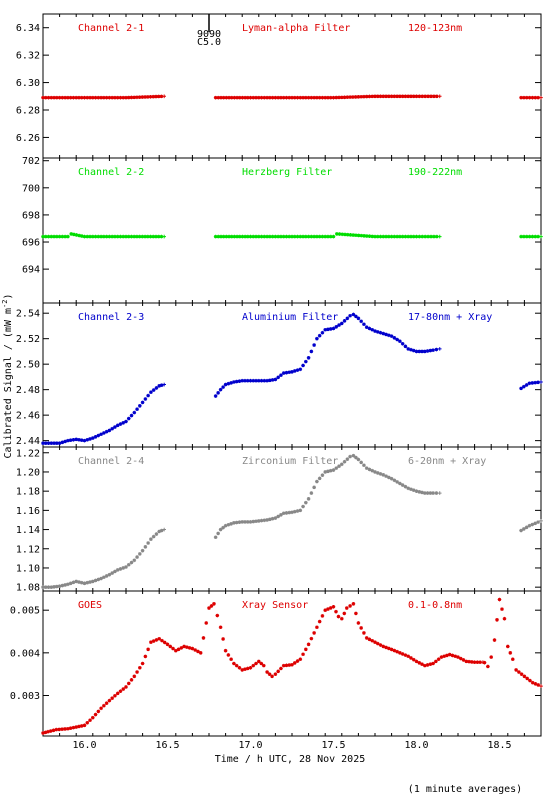  Describe the element at coordinates (31, 270) in the screenshot. I see `y-tick-label: 694` at that location.